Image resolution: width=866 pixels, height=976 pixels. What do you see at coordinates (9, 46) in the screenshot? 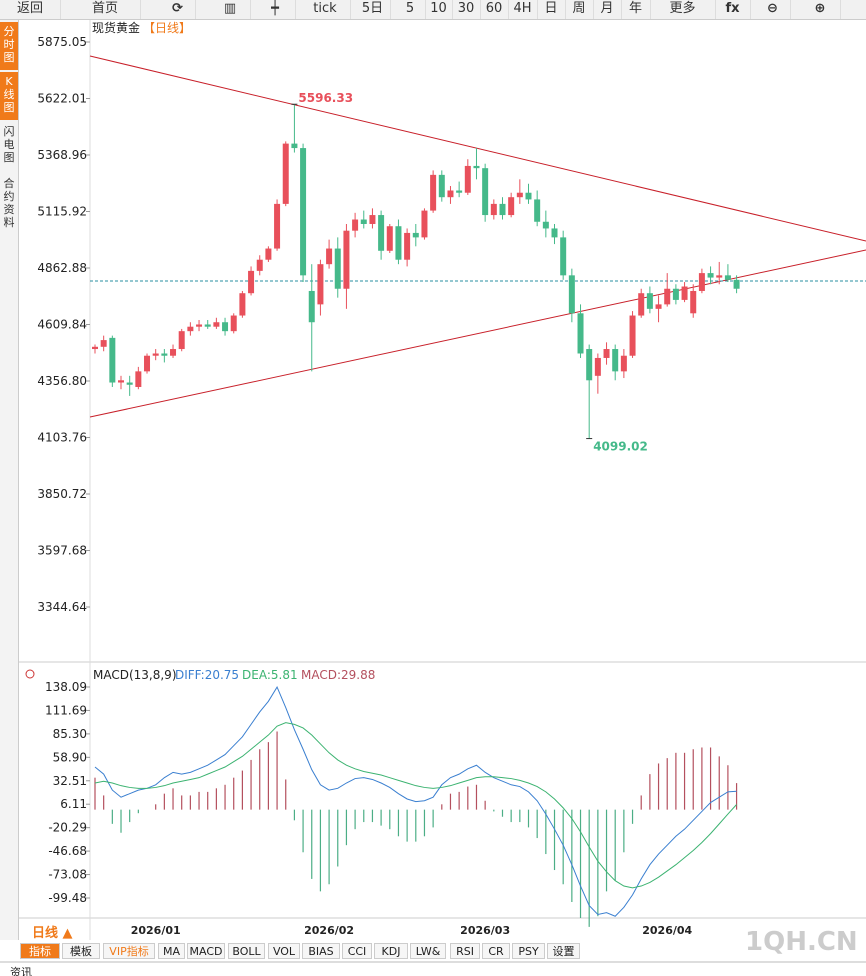
I see `side-tab: 分时图` at bounding box center [9, 46].